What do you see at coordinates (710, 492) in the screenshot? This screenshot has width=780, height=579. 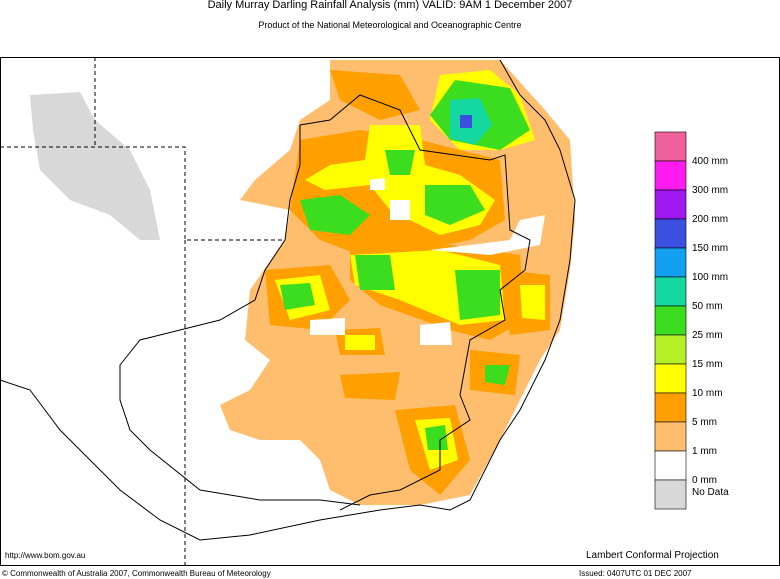 I see `legend-label: No Data` at bounding box center [710, 492].